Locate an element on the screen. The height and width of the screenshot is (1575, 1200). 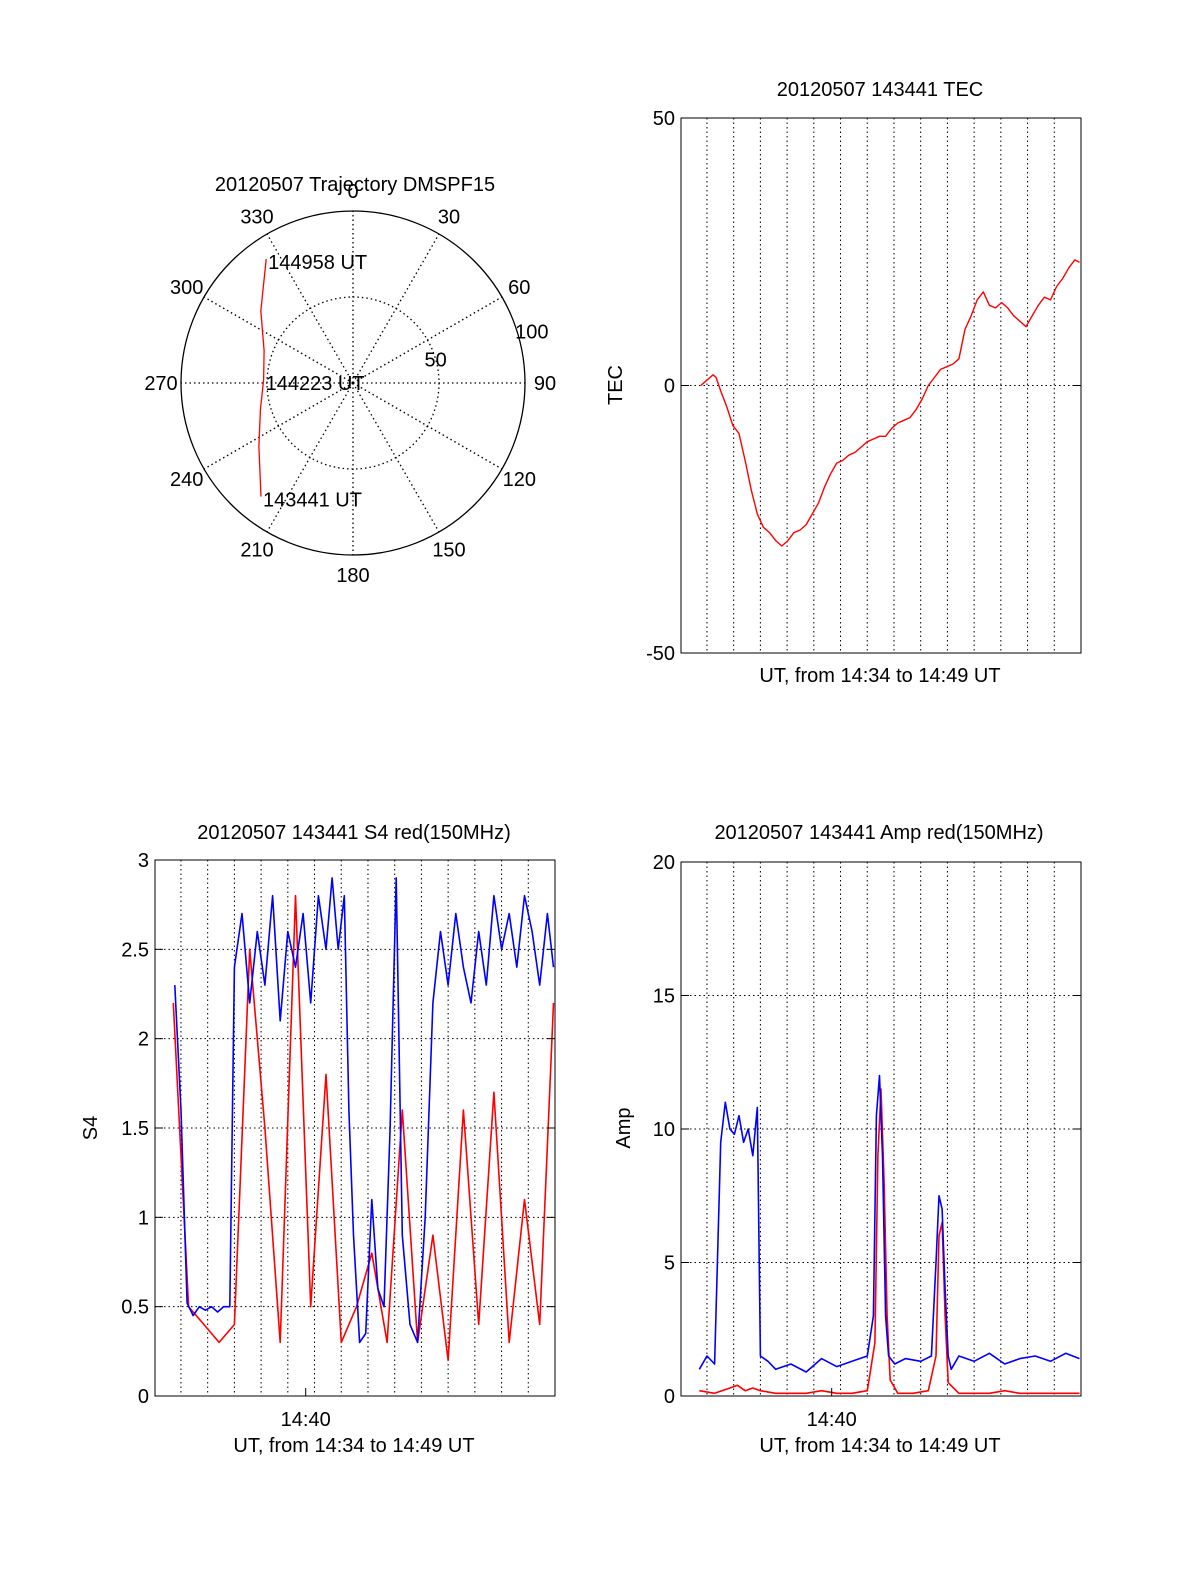
y-tick-label: -50 is located at coordinates (660, 654).